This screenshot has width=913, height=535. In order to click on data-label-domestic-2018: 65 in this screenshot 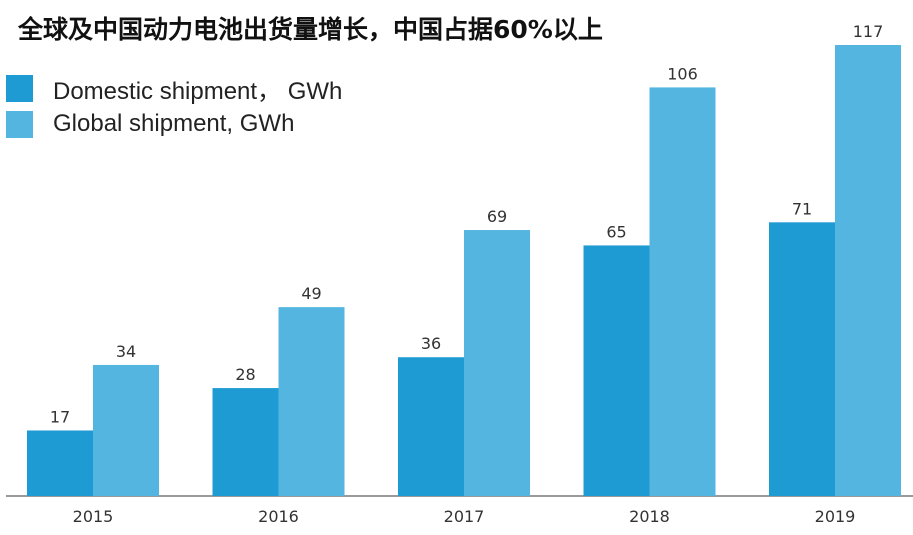, I will do `click(616, 231)`.